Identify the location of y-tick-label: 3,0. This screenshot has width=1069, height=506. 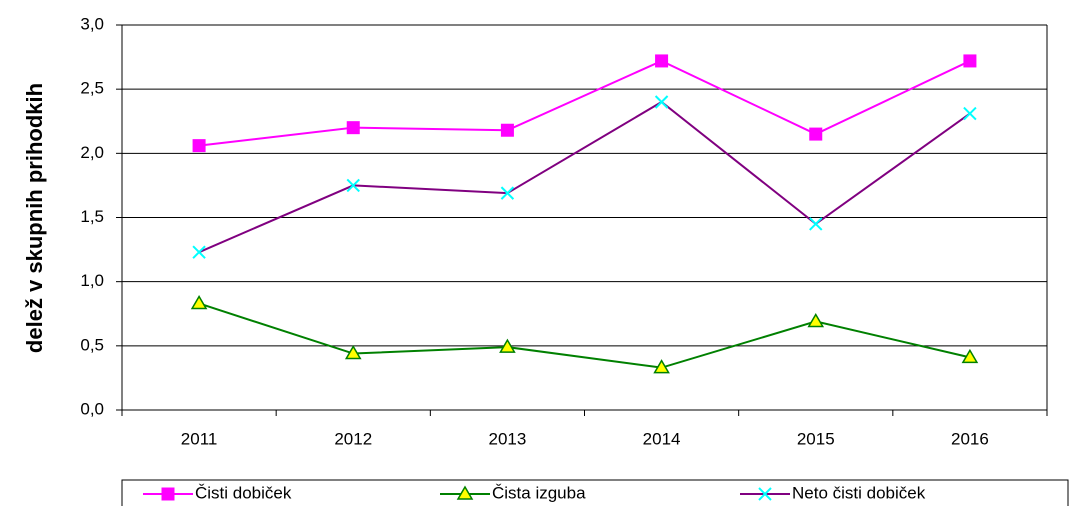
(92, 23).